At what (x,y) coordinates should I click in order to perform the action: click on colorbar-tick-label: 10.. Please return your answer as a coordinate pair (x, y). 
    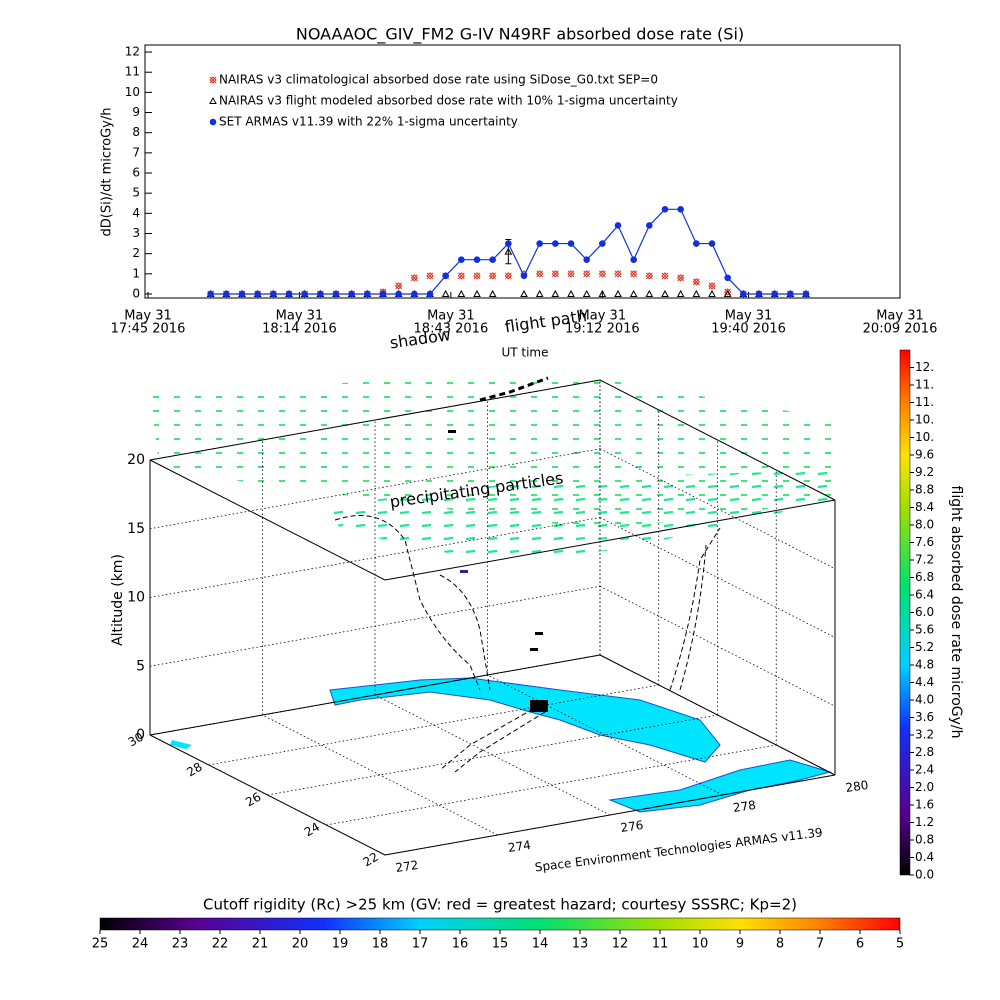
    Looking at the image, I should click on (924, 420).